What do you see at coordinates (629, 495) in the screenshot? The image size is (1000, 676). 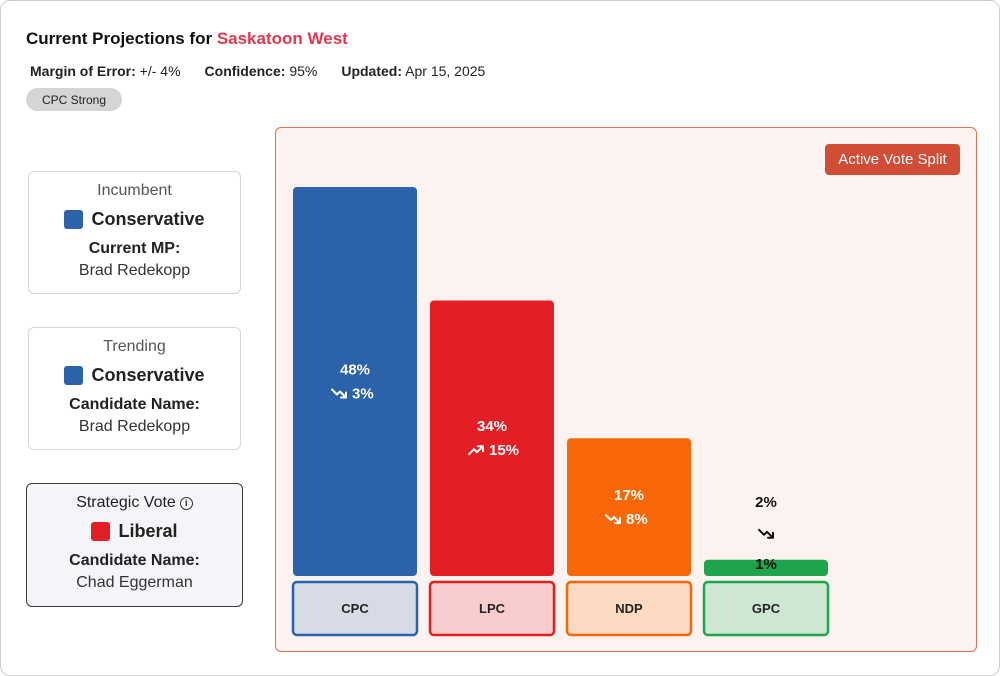 I see `value-label-ndp: 17%` at bounding box center [629, 495].